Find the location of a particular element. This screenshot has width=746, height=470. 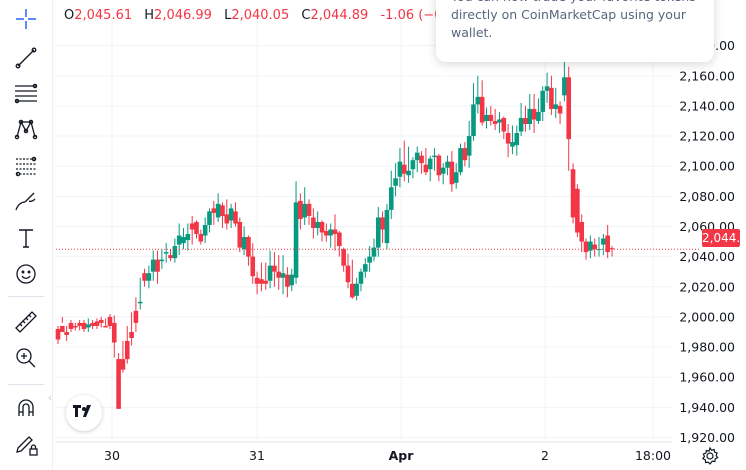

price-tick-label: 2,140.00 is located at coordinates (707, 105).